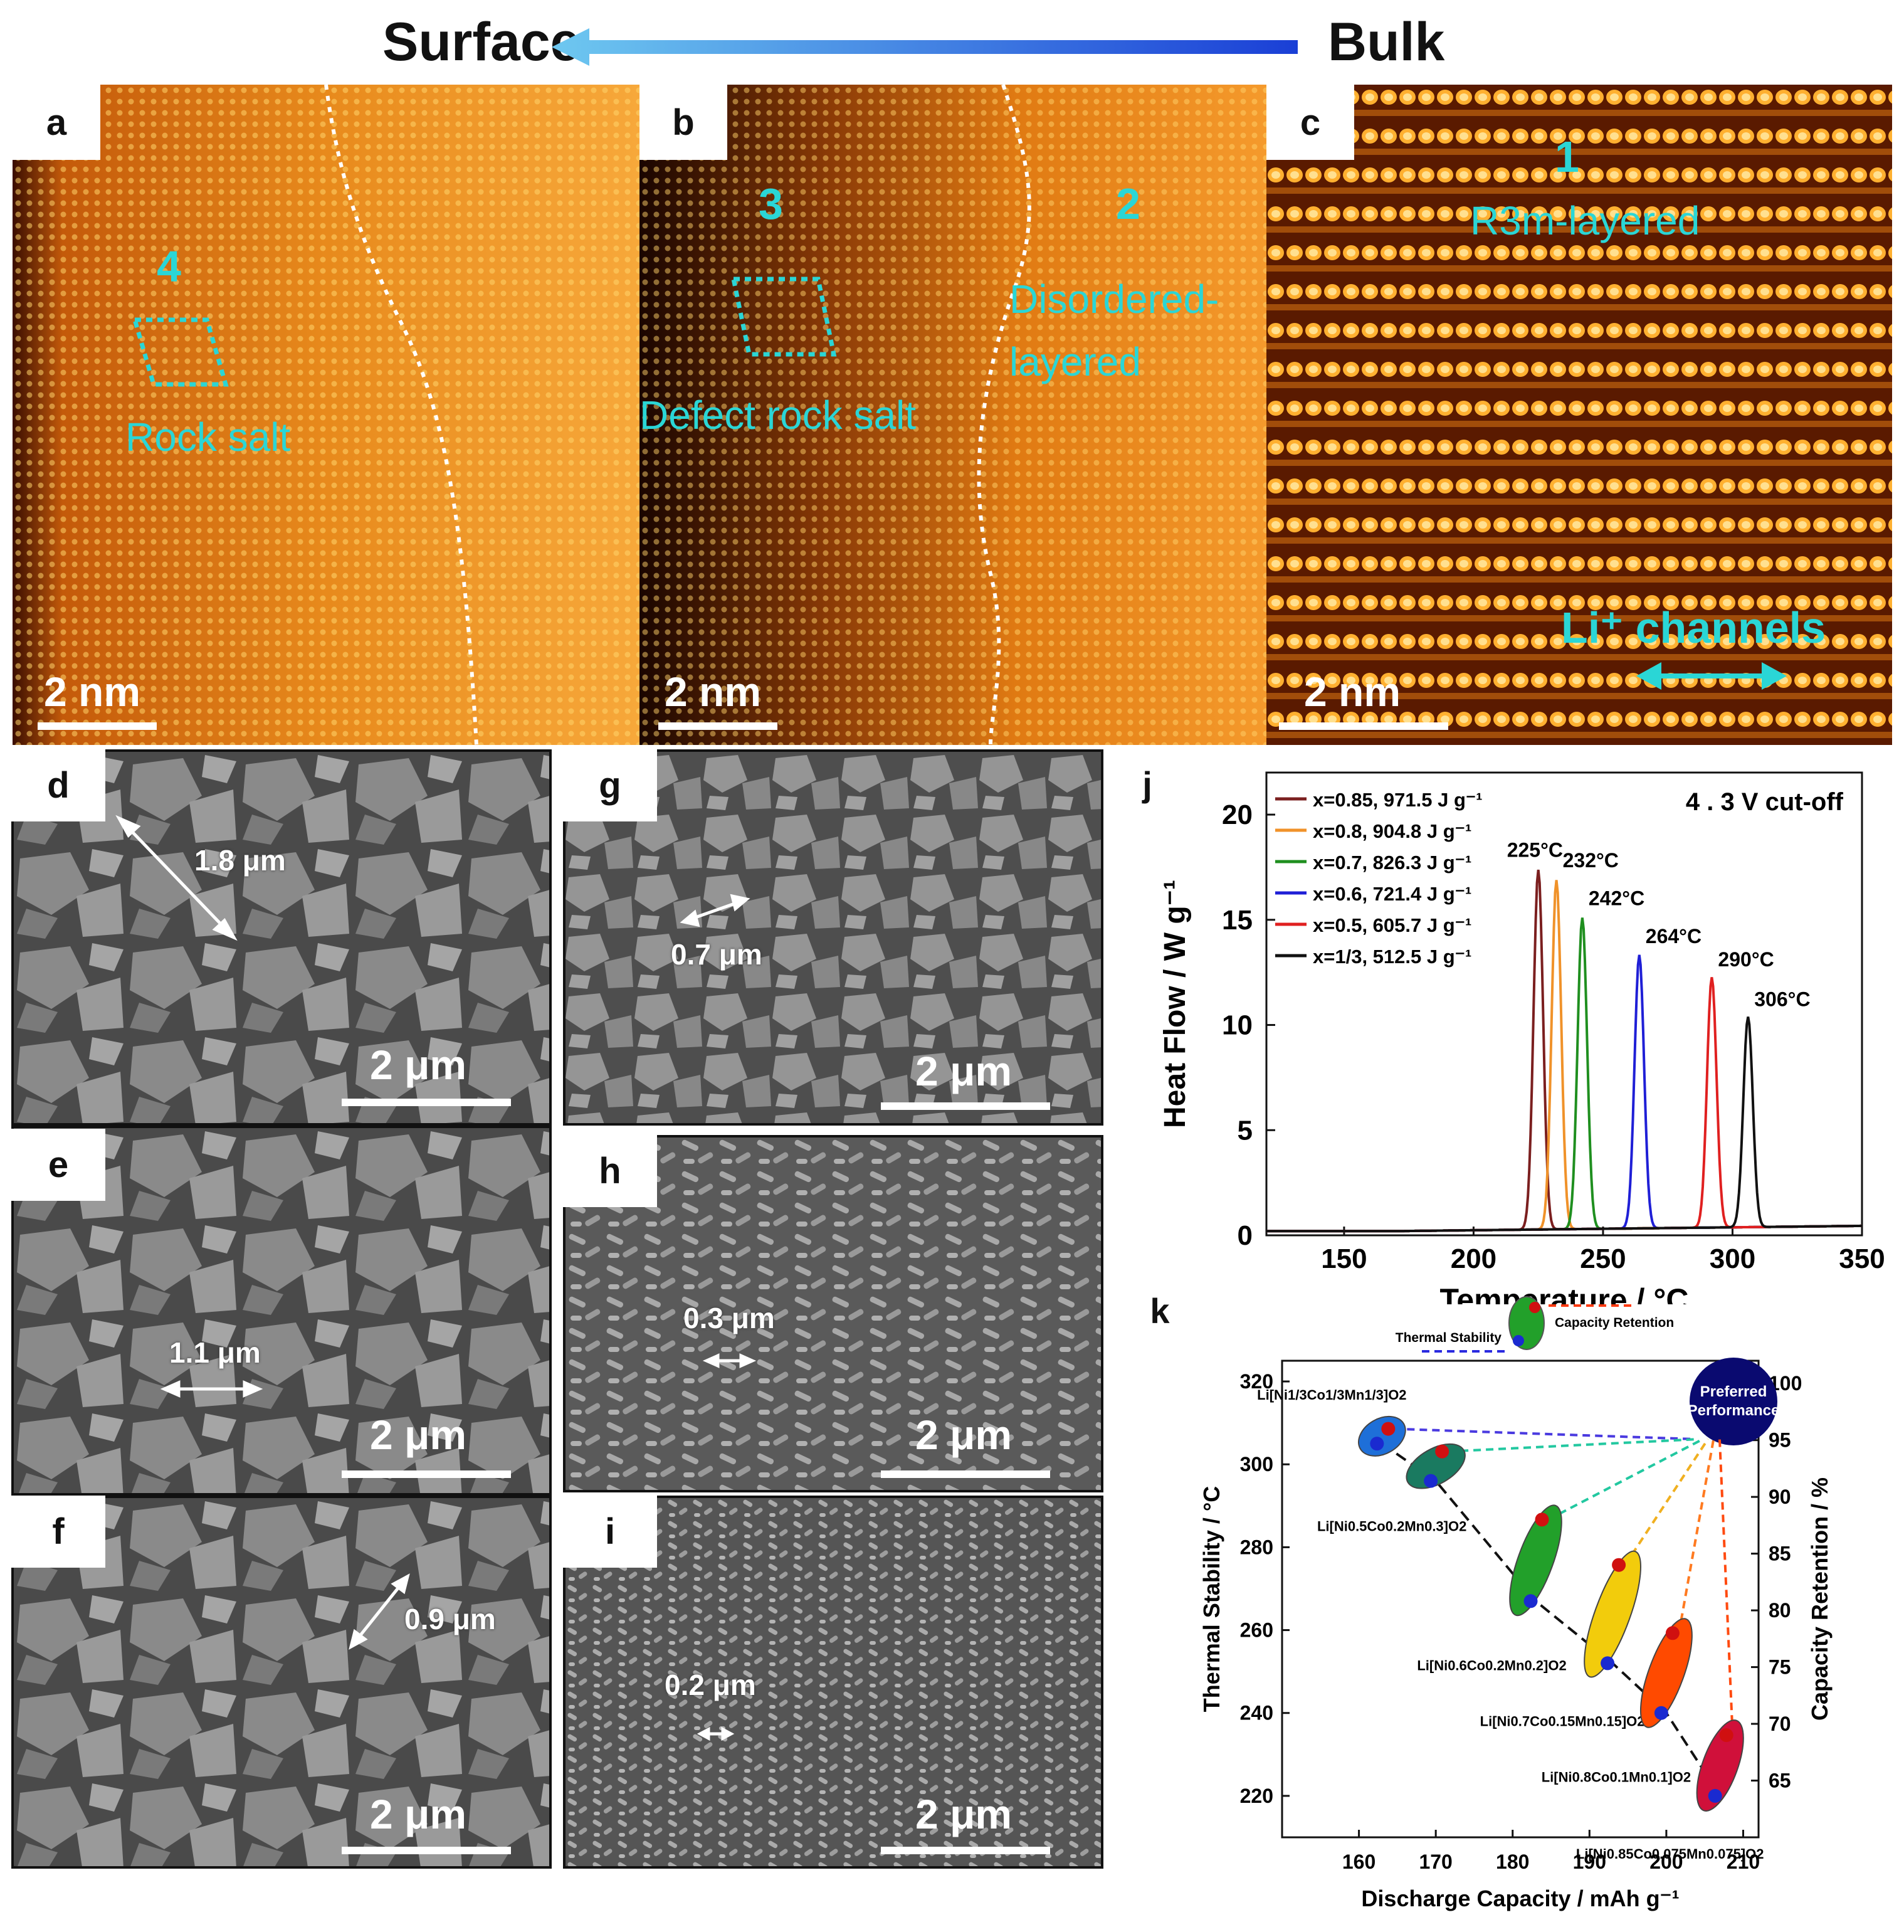 This screenshot has width=1904, height=1932. What do you see at coordinates (964, 1435) in the screenshot?
I see `sem-scale-text-h: 2 μm` at bounding box center [964, 1435].